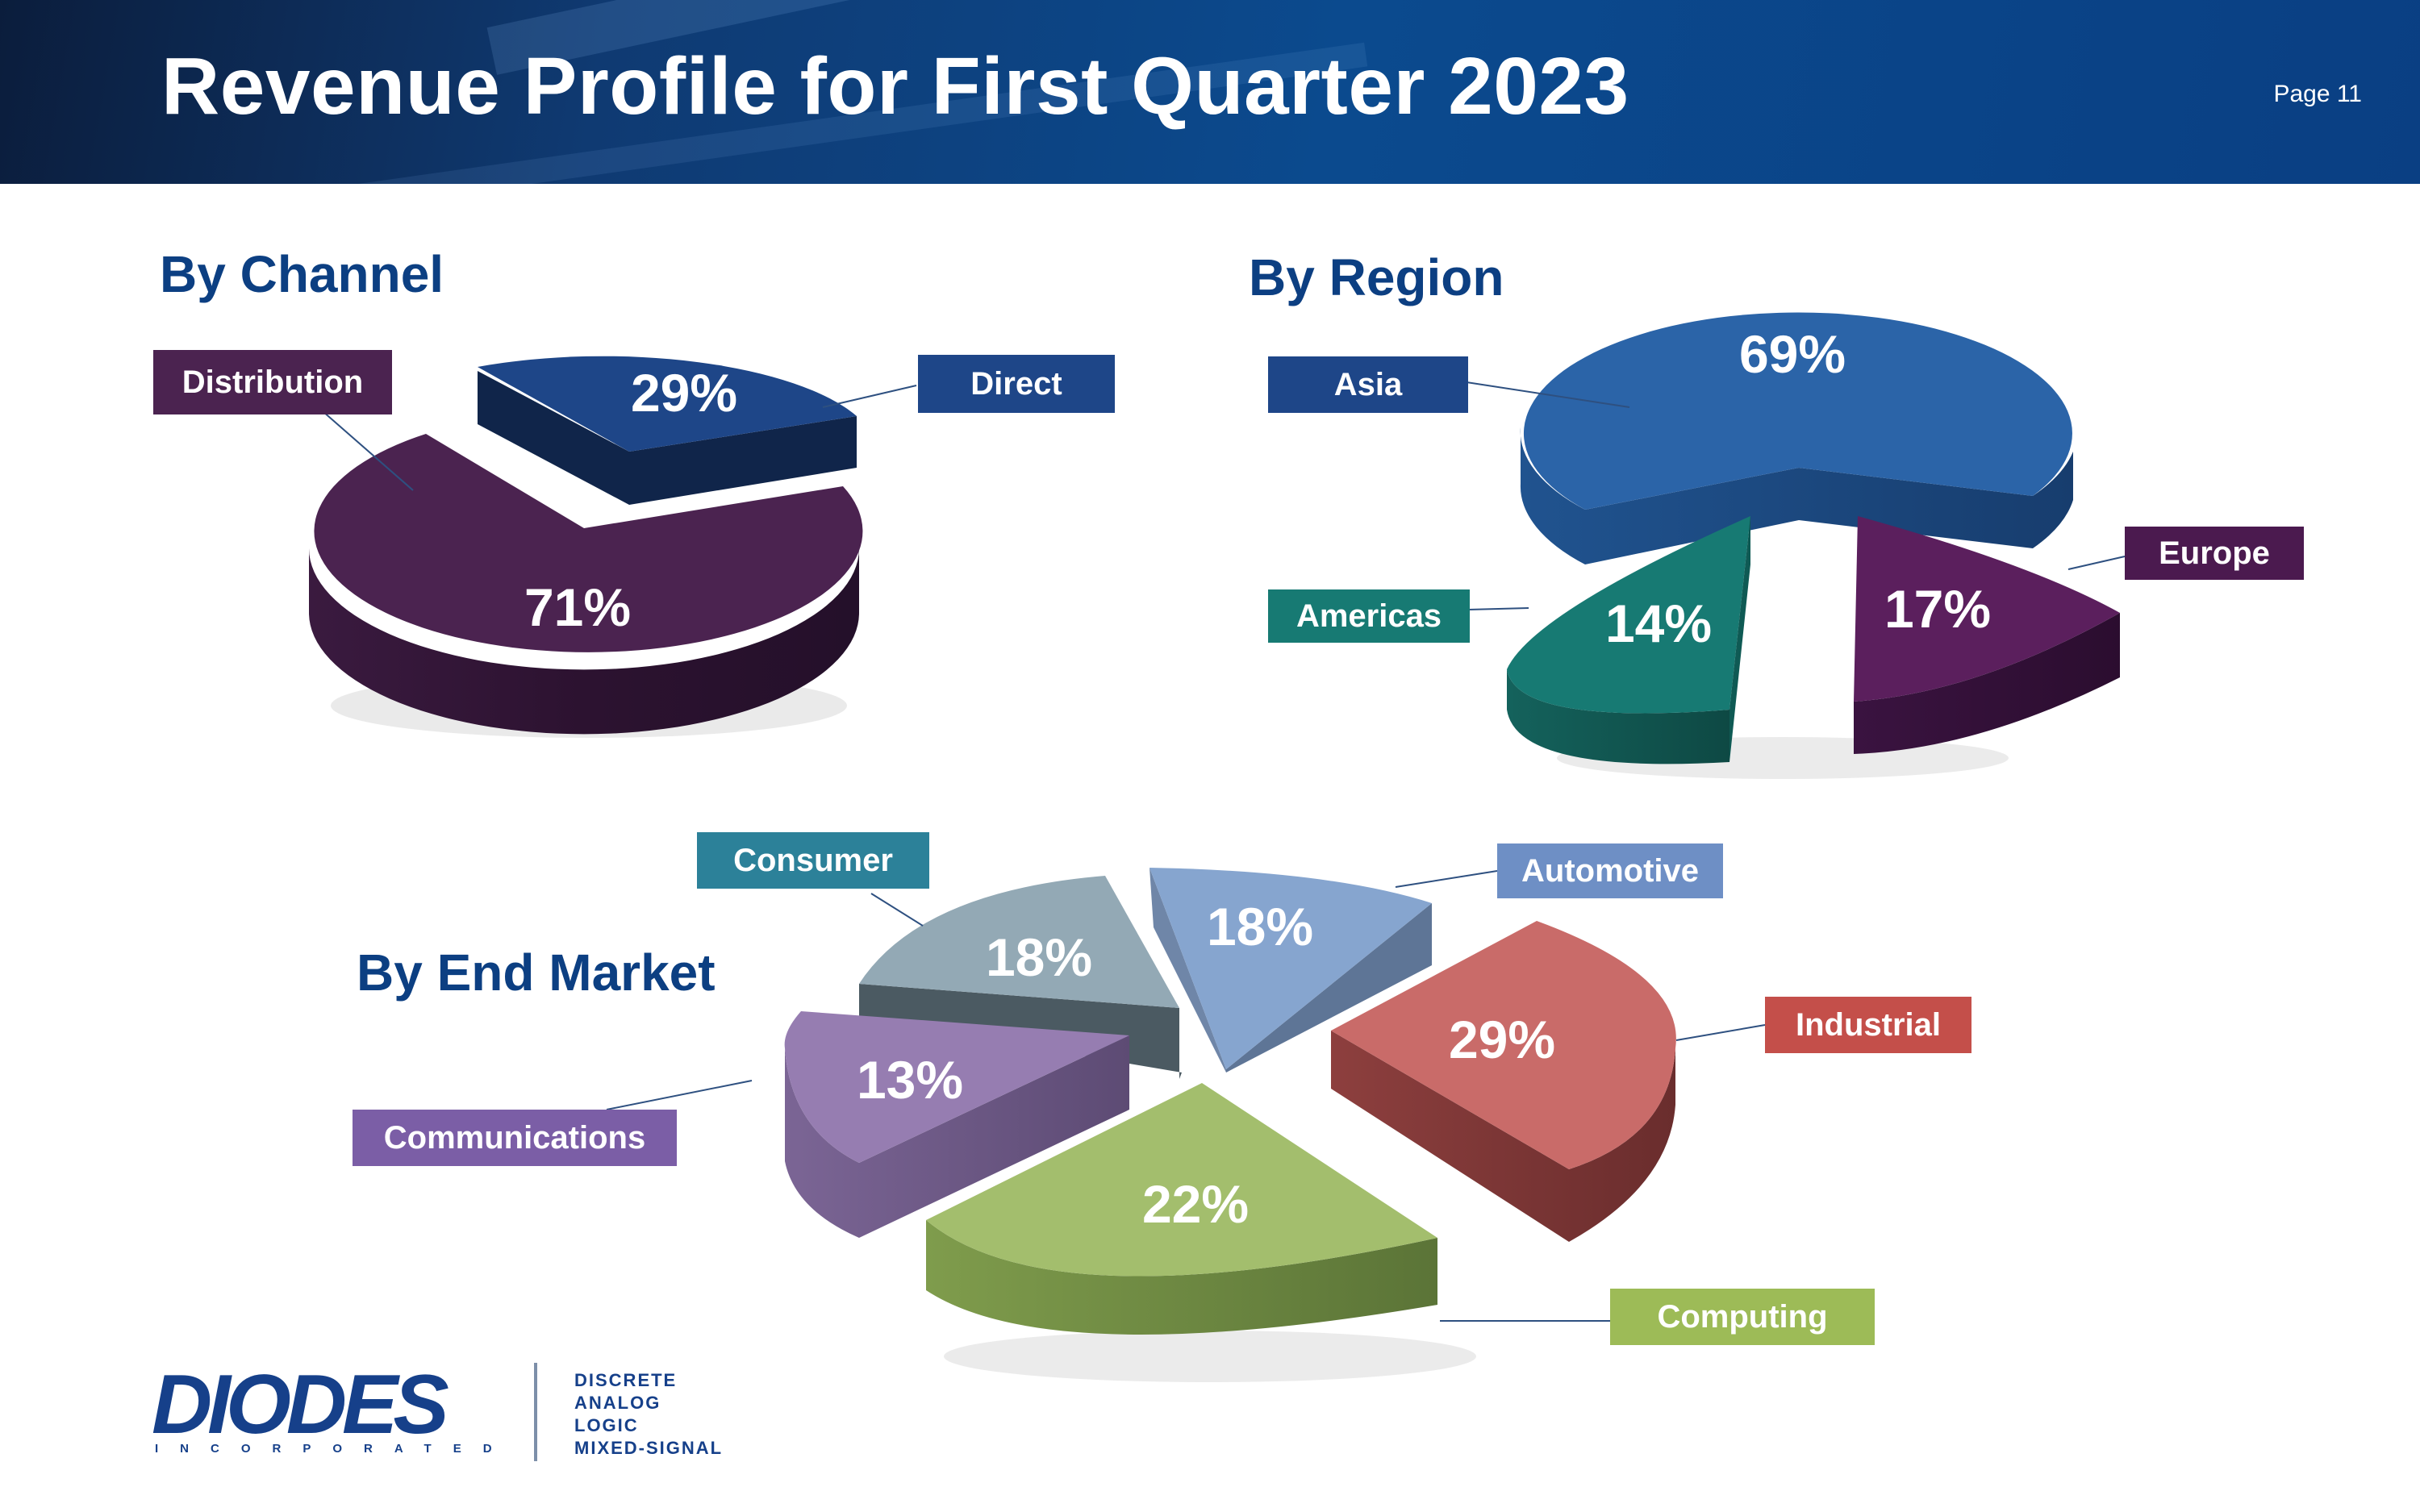 This screenshot has height=1512, width=2420. Describe the element at coordinates (617, 1403) in the screenshot. I see `tagline-line: ANALOG` at that location.